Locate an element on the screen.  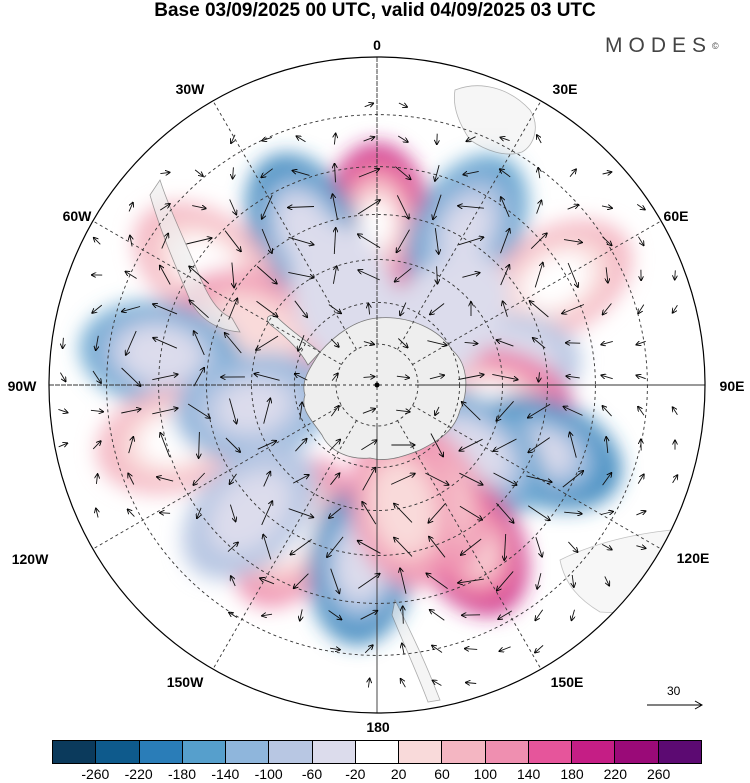
lon-label-120w: 120W is located at coordinates (30, 559).